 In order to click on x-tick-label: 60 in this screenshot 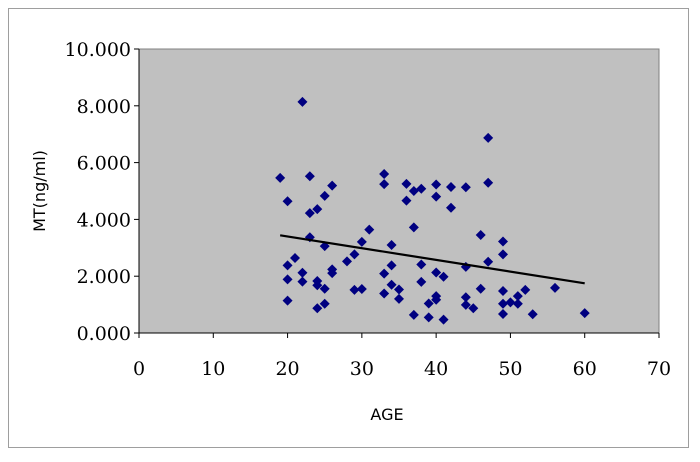, I will do `click(585, 369)`.